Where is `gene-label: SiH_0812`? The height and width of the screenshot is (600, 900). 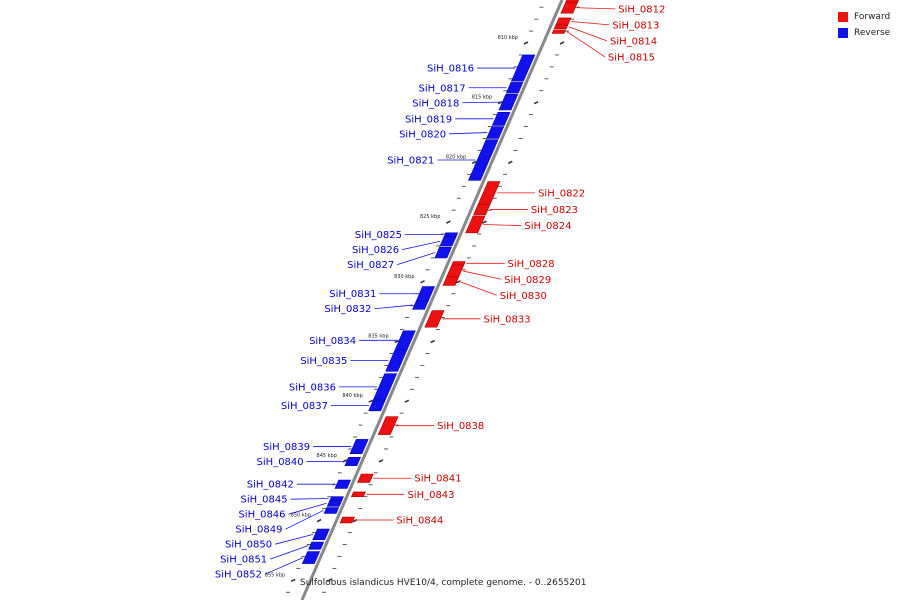 gene-label: SiH_0812 is located at coordinates (641, 9).